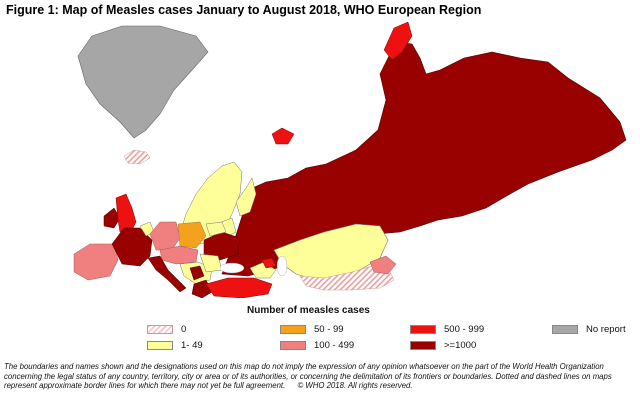 This screenshot has height=402, width=640. What do you see at coordinates (143, 82) in the screenshot?
I see `greenland-region` at bounding box center [143, 82].